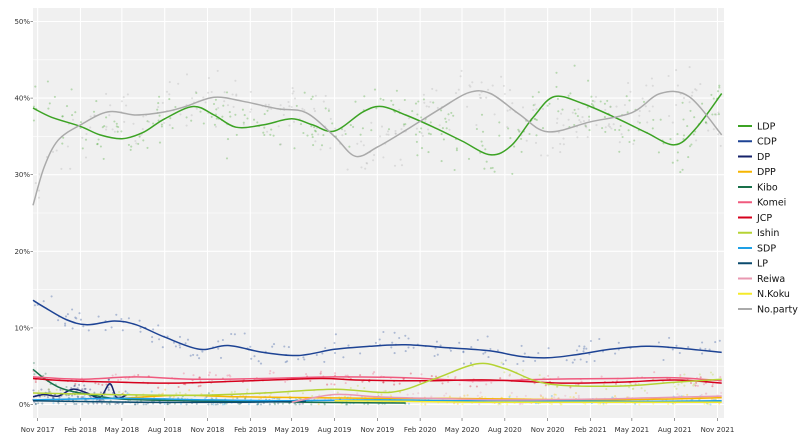 This screenshot has height=444, width=800. I want to click on series-line-lp, so click(169, 401).